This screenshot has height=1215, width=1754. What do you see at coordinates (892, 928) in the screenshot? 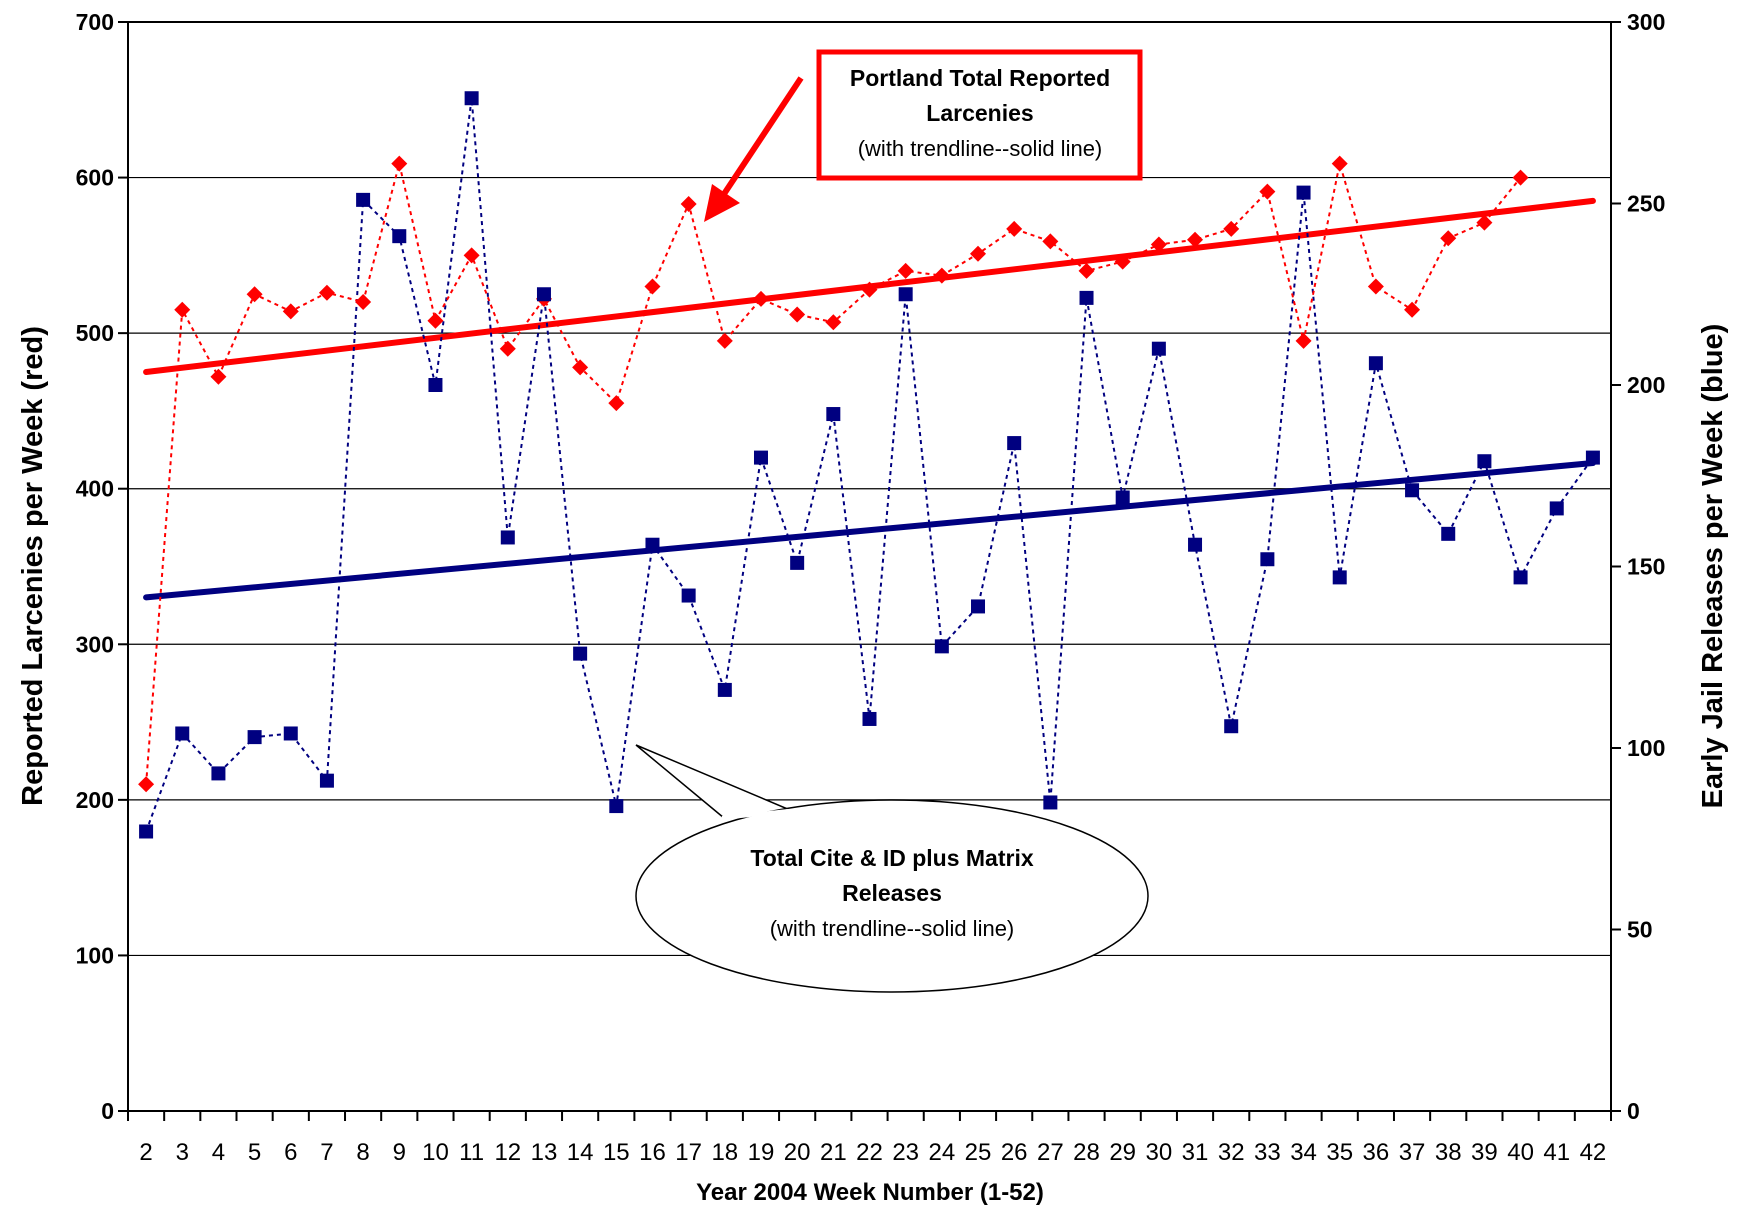
I see `bubble-line3: (with trendline--solid line)` at bounding box center [892, 928].